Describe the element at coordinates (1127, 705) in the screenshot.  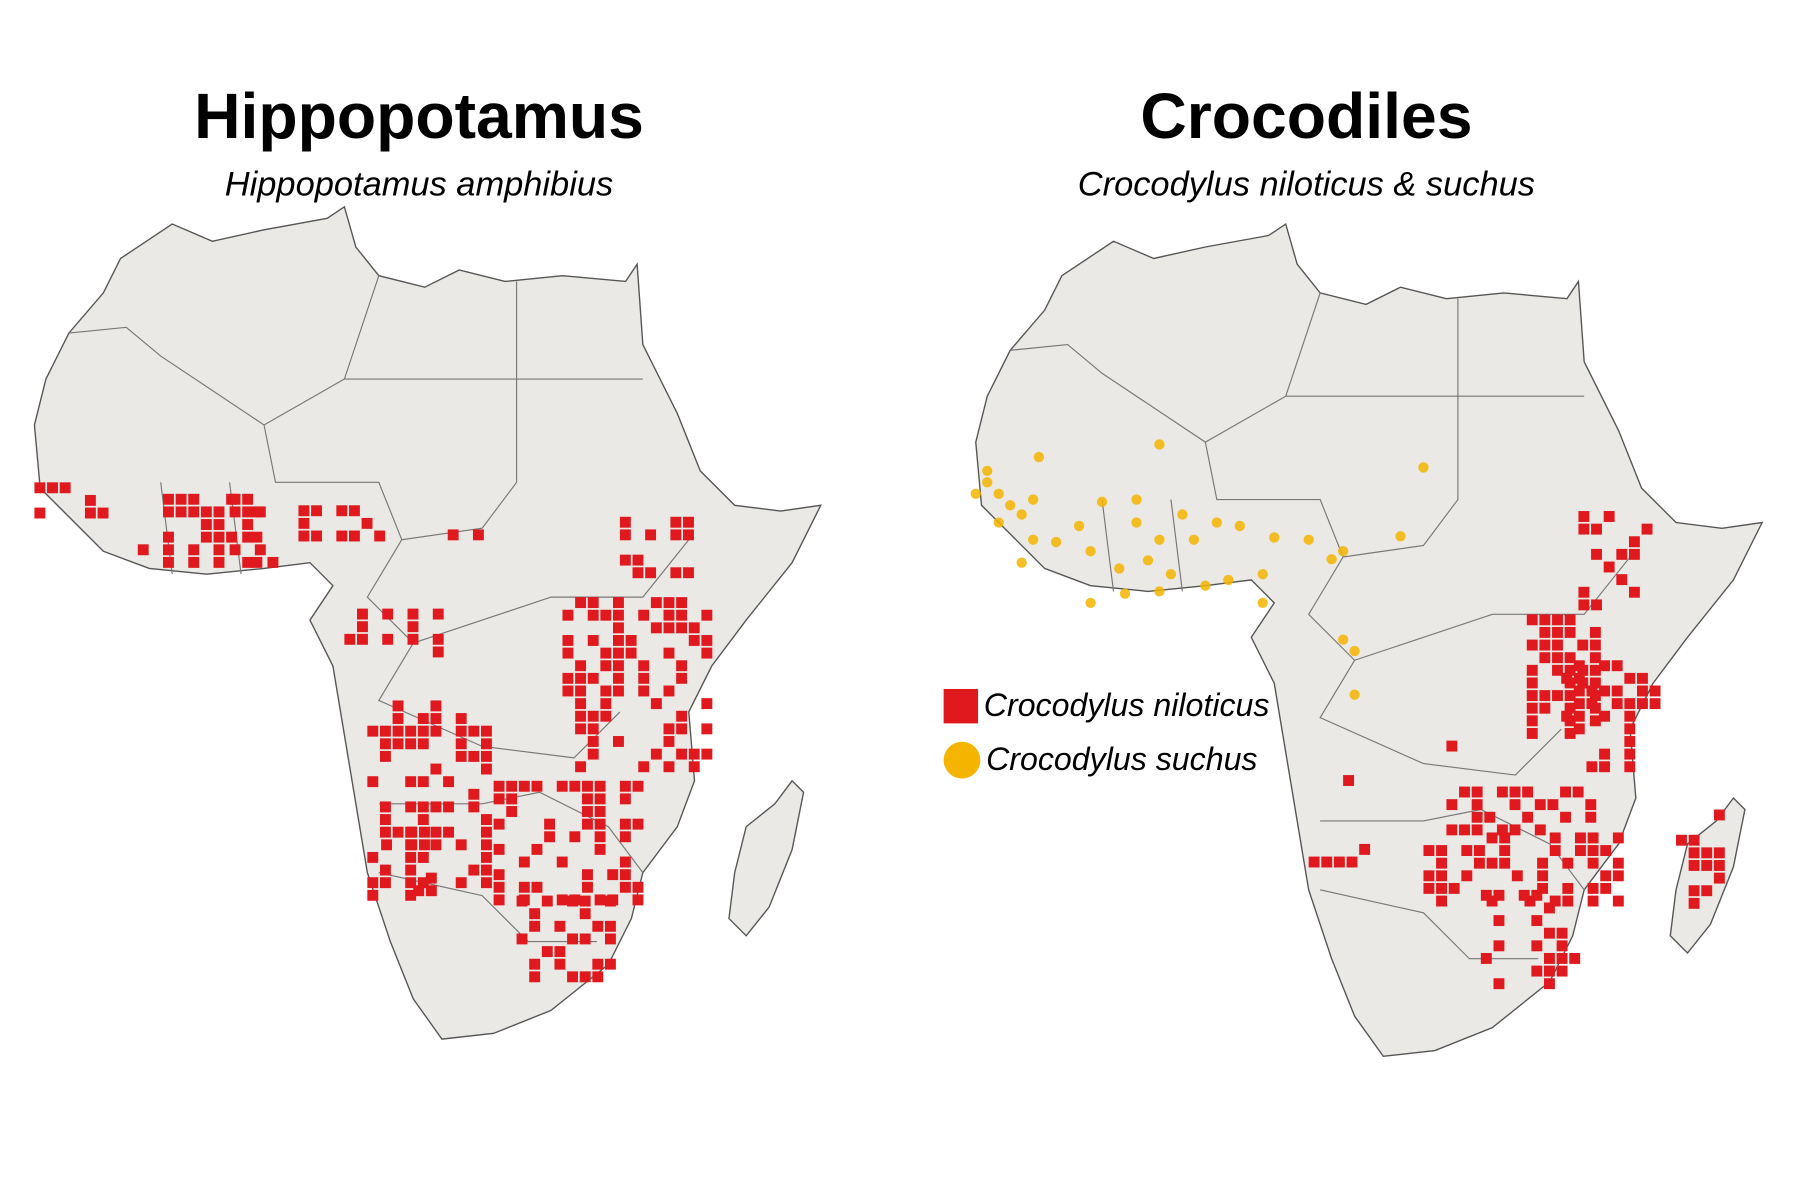
I see `legend-label: Crocodylus niloticus` at that location.